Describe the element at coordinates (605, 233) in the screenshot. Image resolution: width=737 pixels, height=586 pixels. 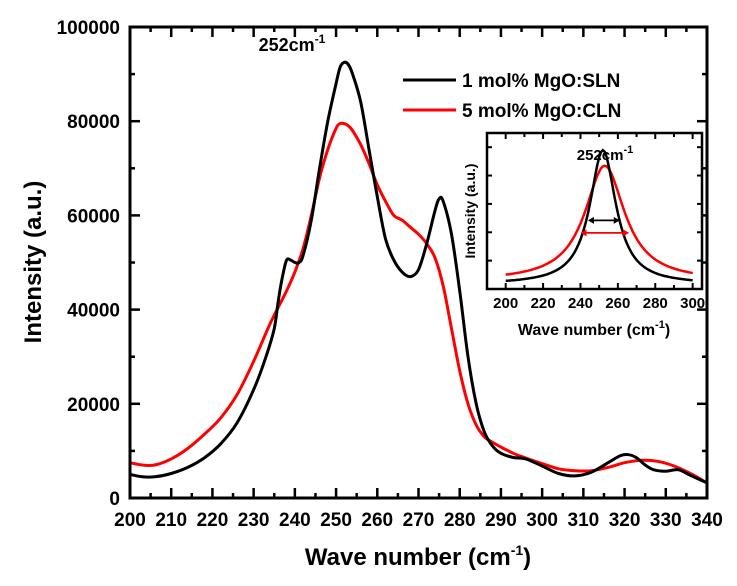
I see `fwhm-arrow-cln` at that location.